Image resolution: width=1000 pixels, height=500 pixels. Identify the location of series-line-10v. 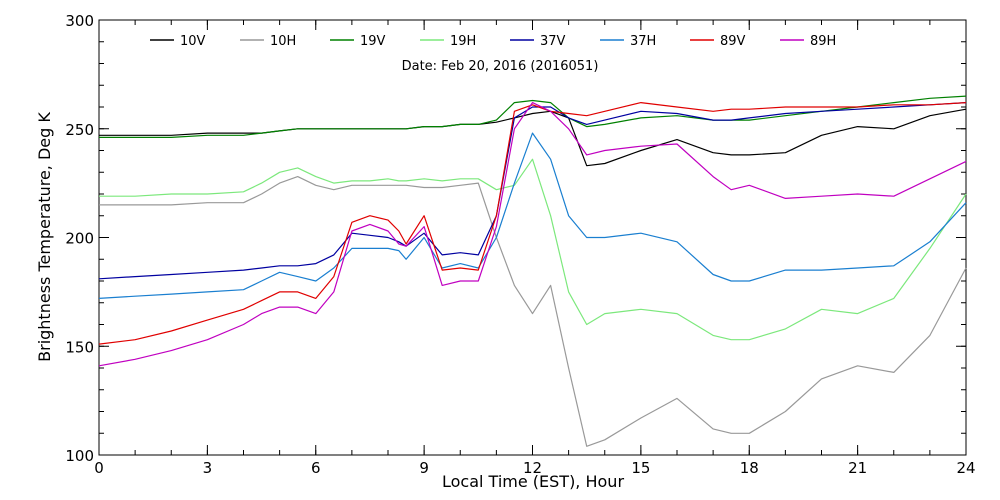
(533, 137).